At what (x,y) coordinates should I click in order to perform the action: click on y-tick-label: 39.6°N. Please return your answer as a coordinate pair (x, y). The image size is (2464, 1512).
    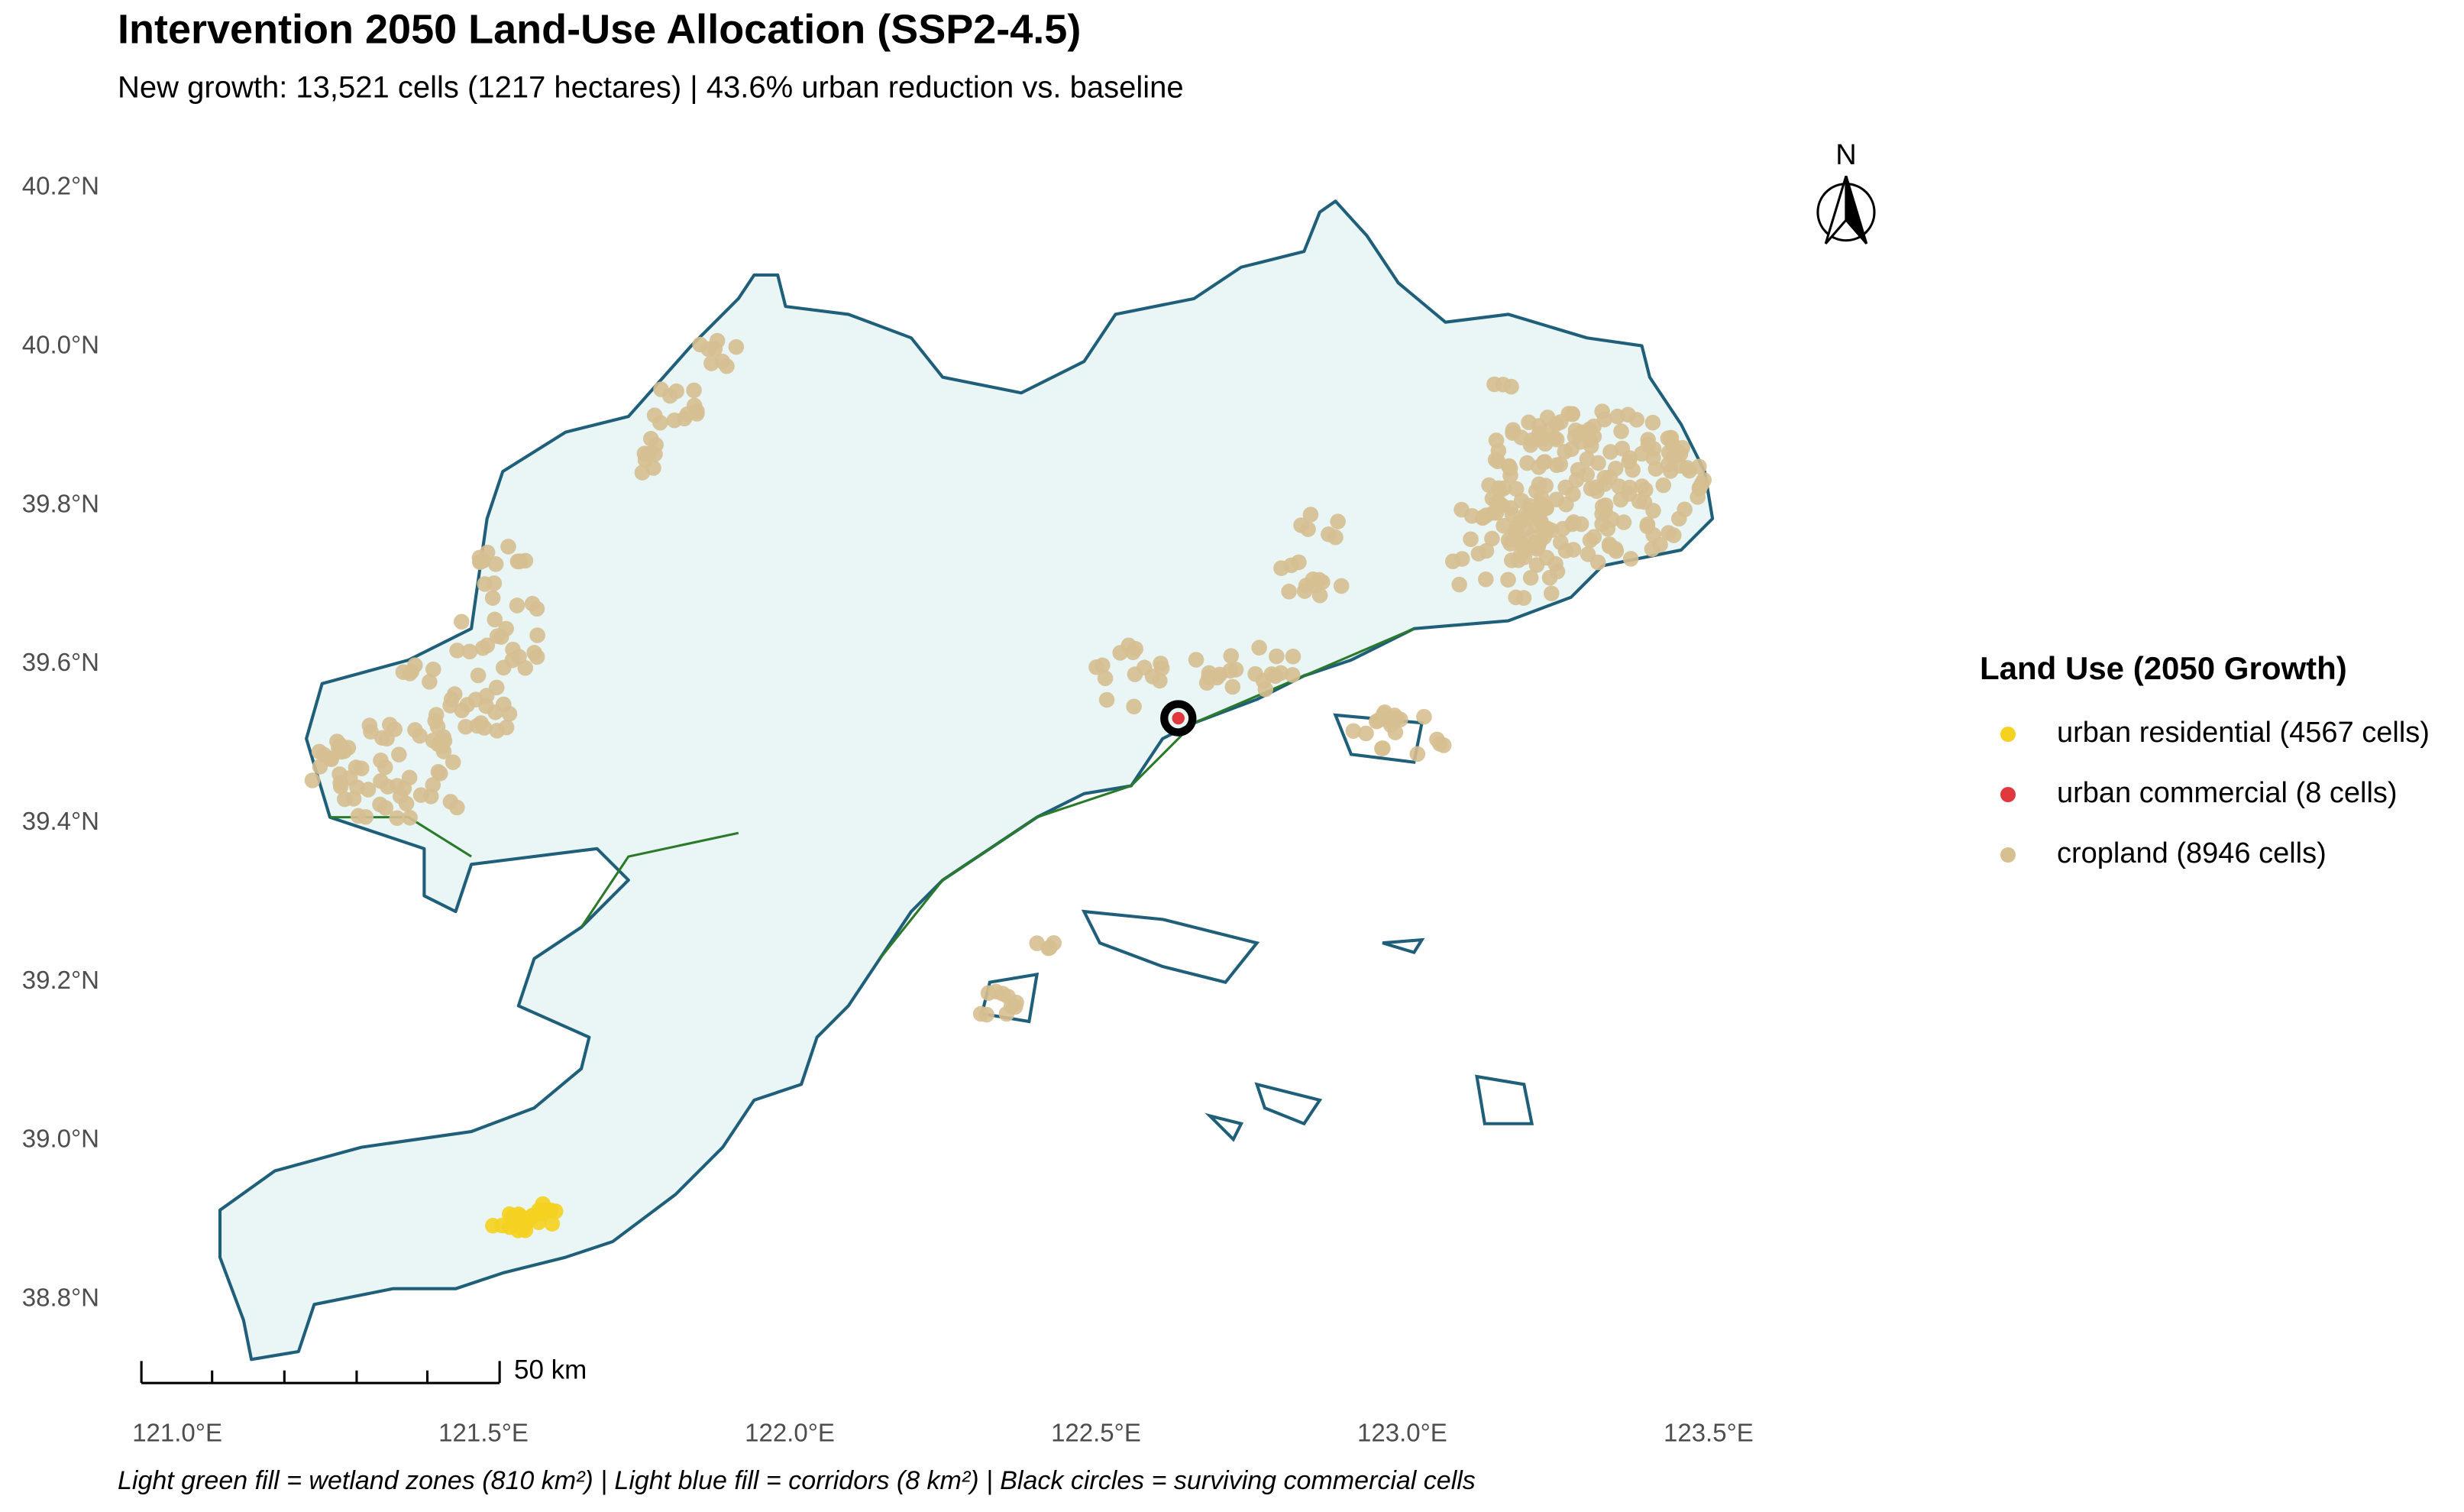
    Looking at the image, I should click on (61, 662).